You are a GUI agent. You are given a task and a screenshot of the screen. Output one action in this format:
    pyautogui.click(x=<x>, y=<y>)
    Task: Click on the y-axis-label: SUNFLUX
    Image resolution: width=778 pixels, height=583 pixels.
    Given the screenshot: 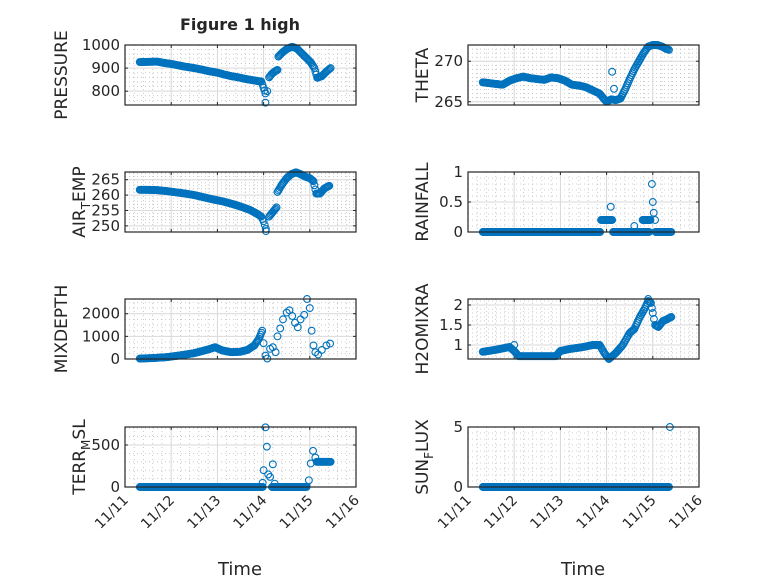 What is the action you would take?
    pyautogui.click(x=424, y=457)
    